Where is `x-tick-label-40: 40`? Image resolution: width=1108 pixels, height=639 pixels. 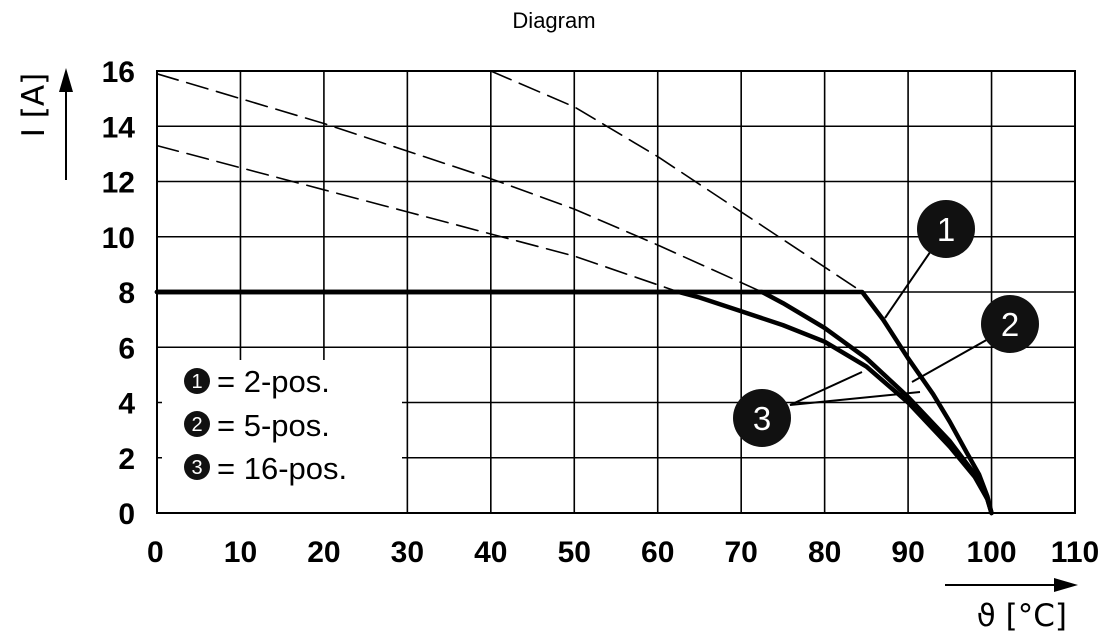 x-tick-label-40: 40 is located at coordinates (490, 552).